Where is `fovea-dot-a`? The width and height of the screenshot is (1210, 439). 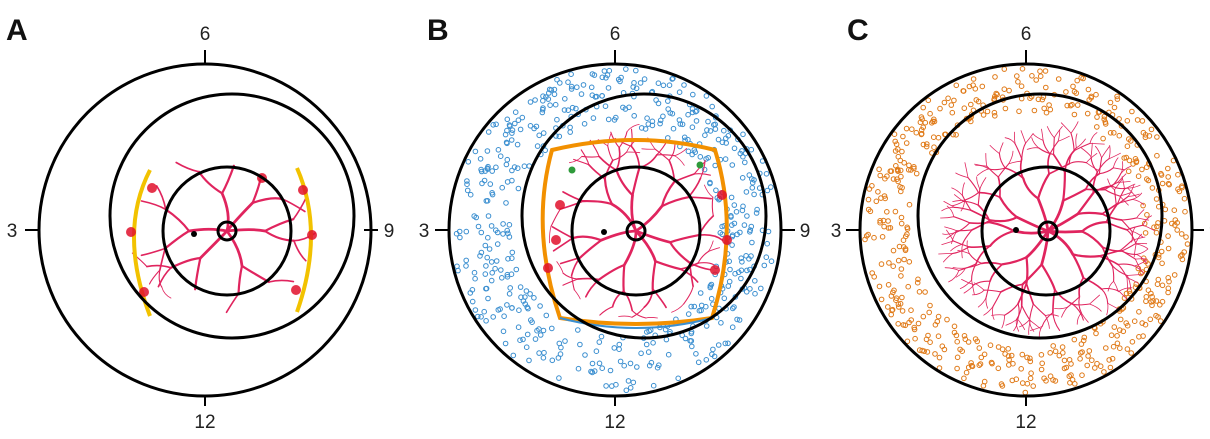 fovea-dot-a is located at coordinates (194, 234).